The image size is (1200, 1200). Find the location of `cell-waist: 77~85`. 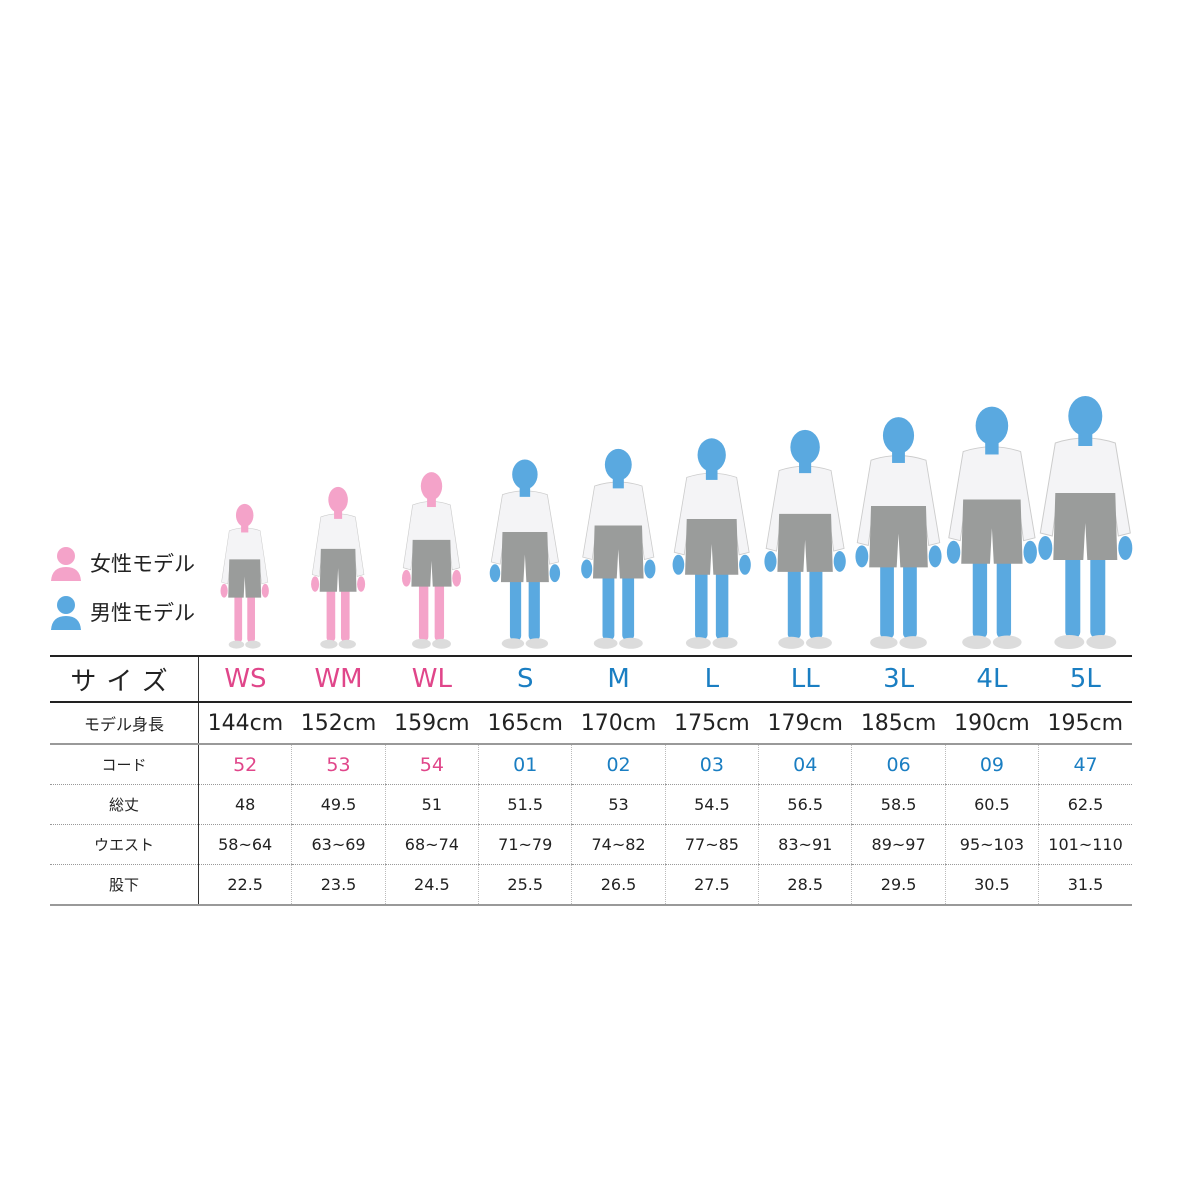

cell-waist: 77~85 is located at coordinates (711, 844).